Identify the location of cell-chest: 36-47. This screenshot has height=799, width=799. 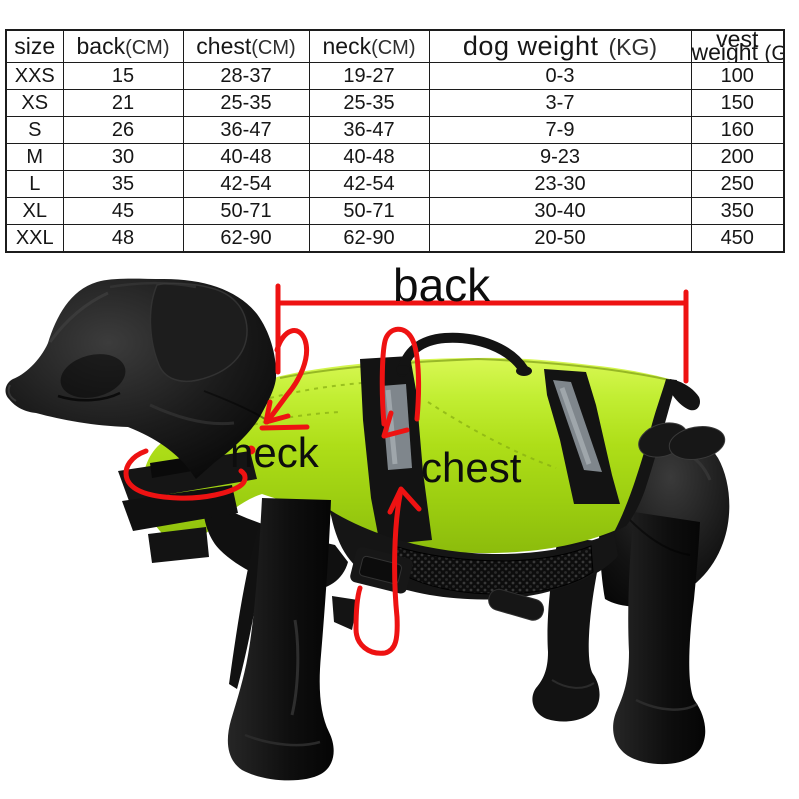
(246, 130).